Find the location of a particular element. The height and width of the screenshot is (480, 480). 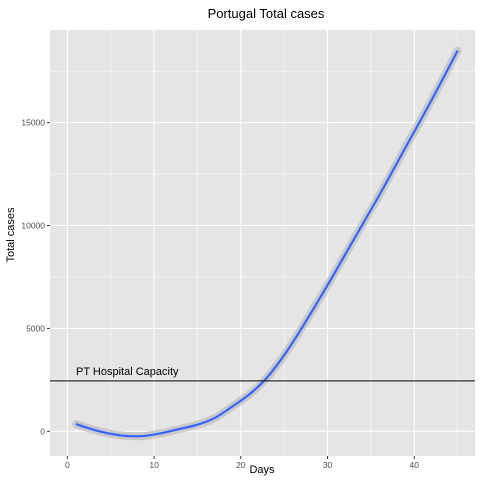

x-tick-label: 30 is located at coordinates (328, 465).